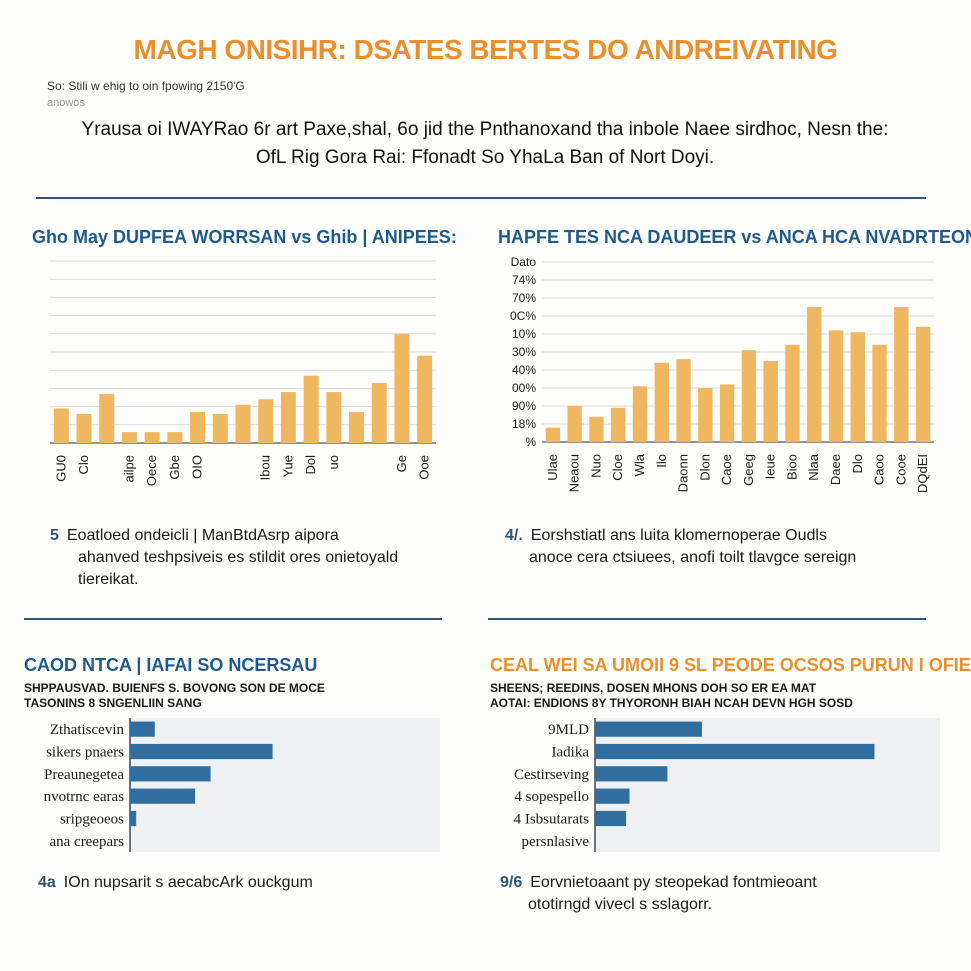 The height and width of the screenshot is (971, 971). Describe the element at coordinates (83, 465) in the screenshot. I see `x-tick-label: Clo` at that location.